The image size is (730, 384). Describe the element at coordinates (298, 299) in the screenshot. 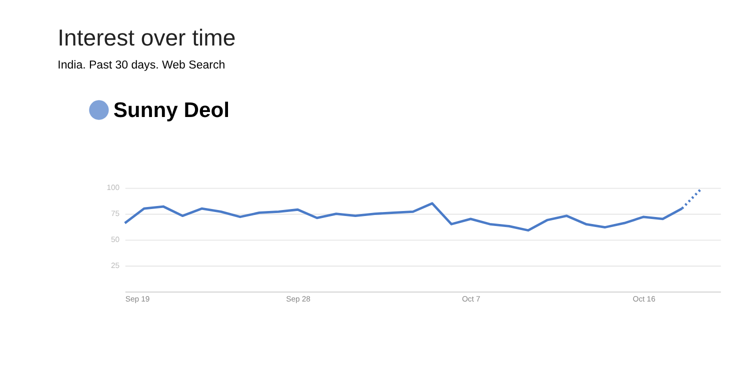

I see `x-tick-label: Sep 28` at that location.